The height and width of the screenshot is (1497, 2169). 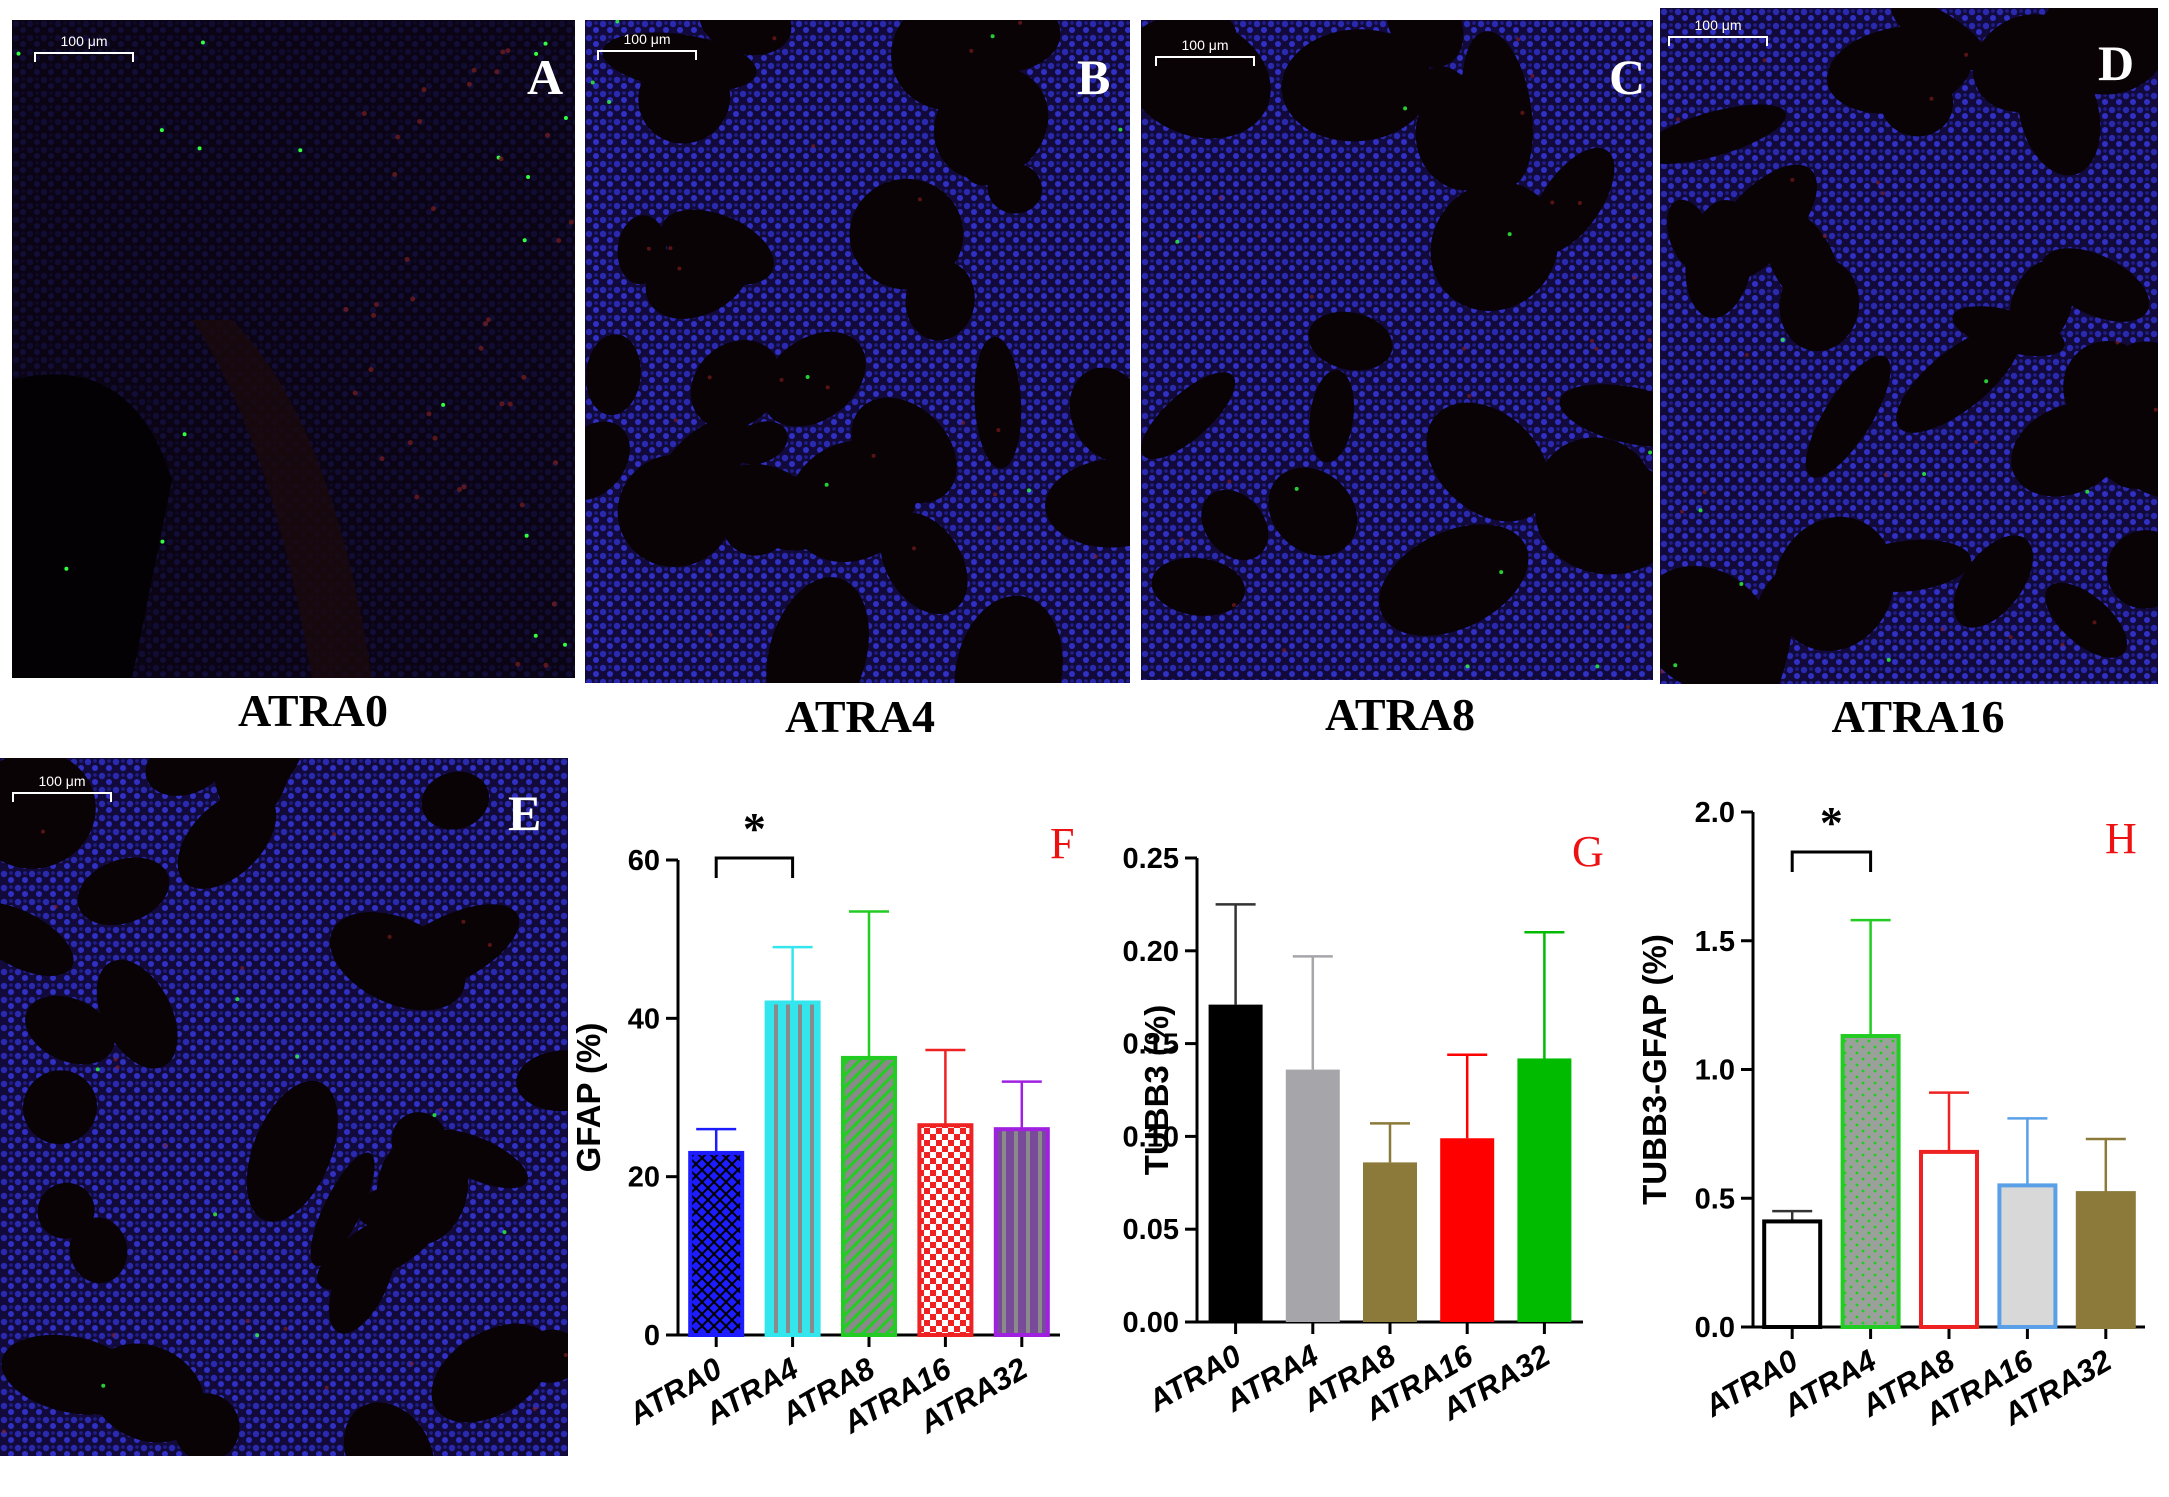 I want to click on y-axis-label: GFAP (%), so click(x=588, y=1098).